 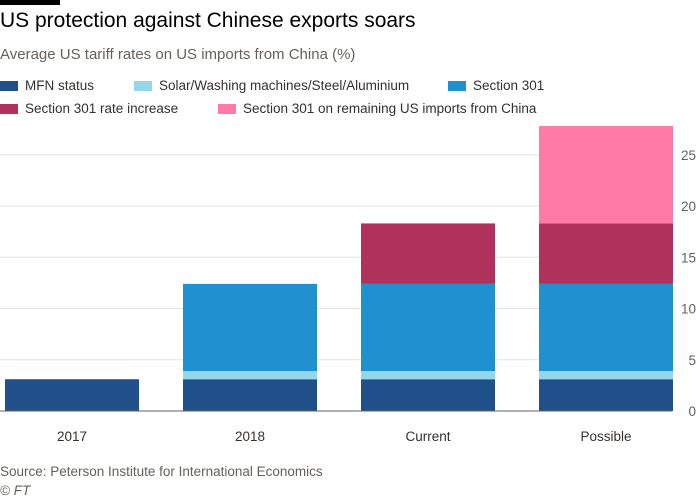 What do you see at coordinates (30, 2) in the screenshot?
I see `brand-bar` at bounding box center [30, 2].